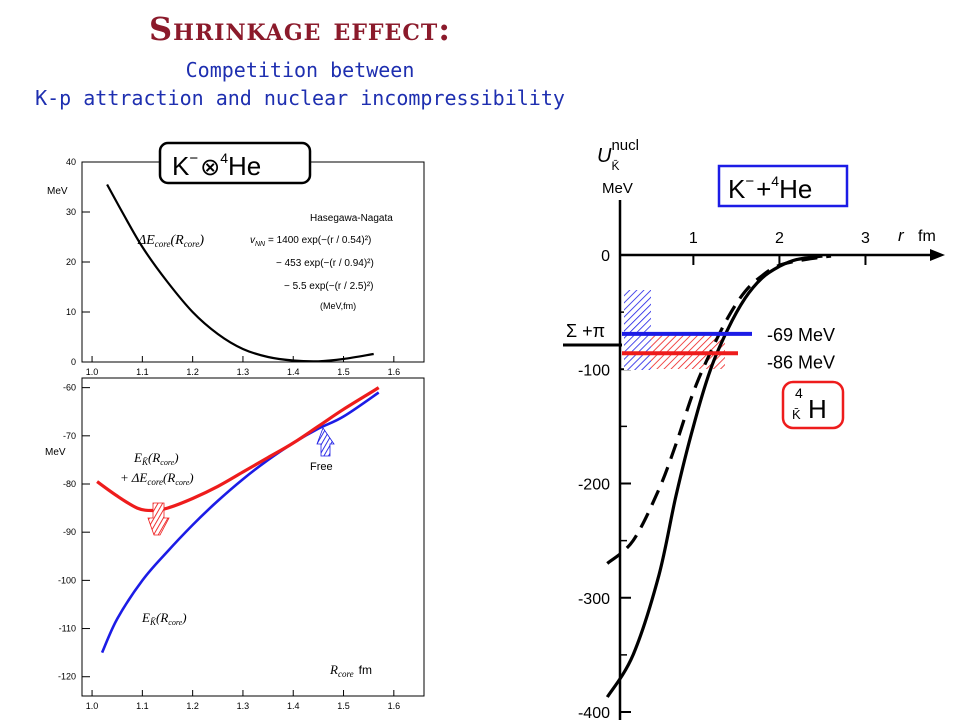 This screenshot has width=960, height=720. Describe the element at coordinates (243, 372) in the screenshot. I see `top-left-x-tick-label: 1.3` at that location.